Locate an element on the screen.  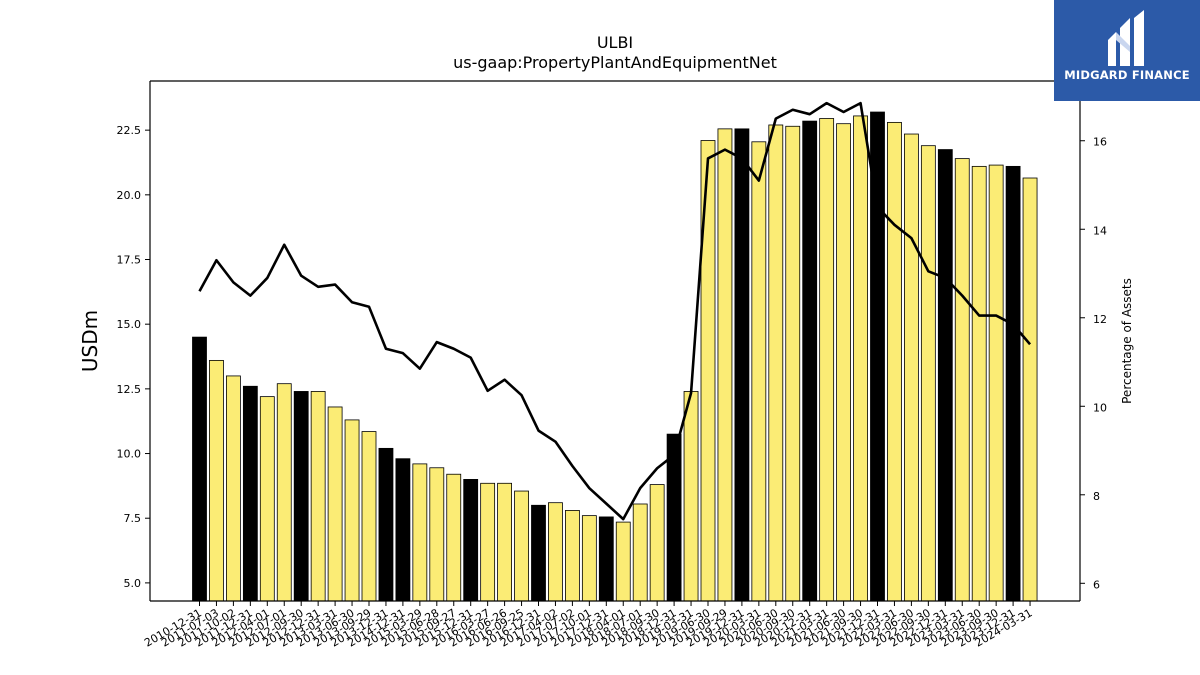
brand-logo: MIDGARD FINANCE is located at coordinates (1127, 50).